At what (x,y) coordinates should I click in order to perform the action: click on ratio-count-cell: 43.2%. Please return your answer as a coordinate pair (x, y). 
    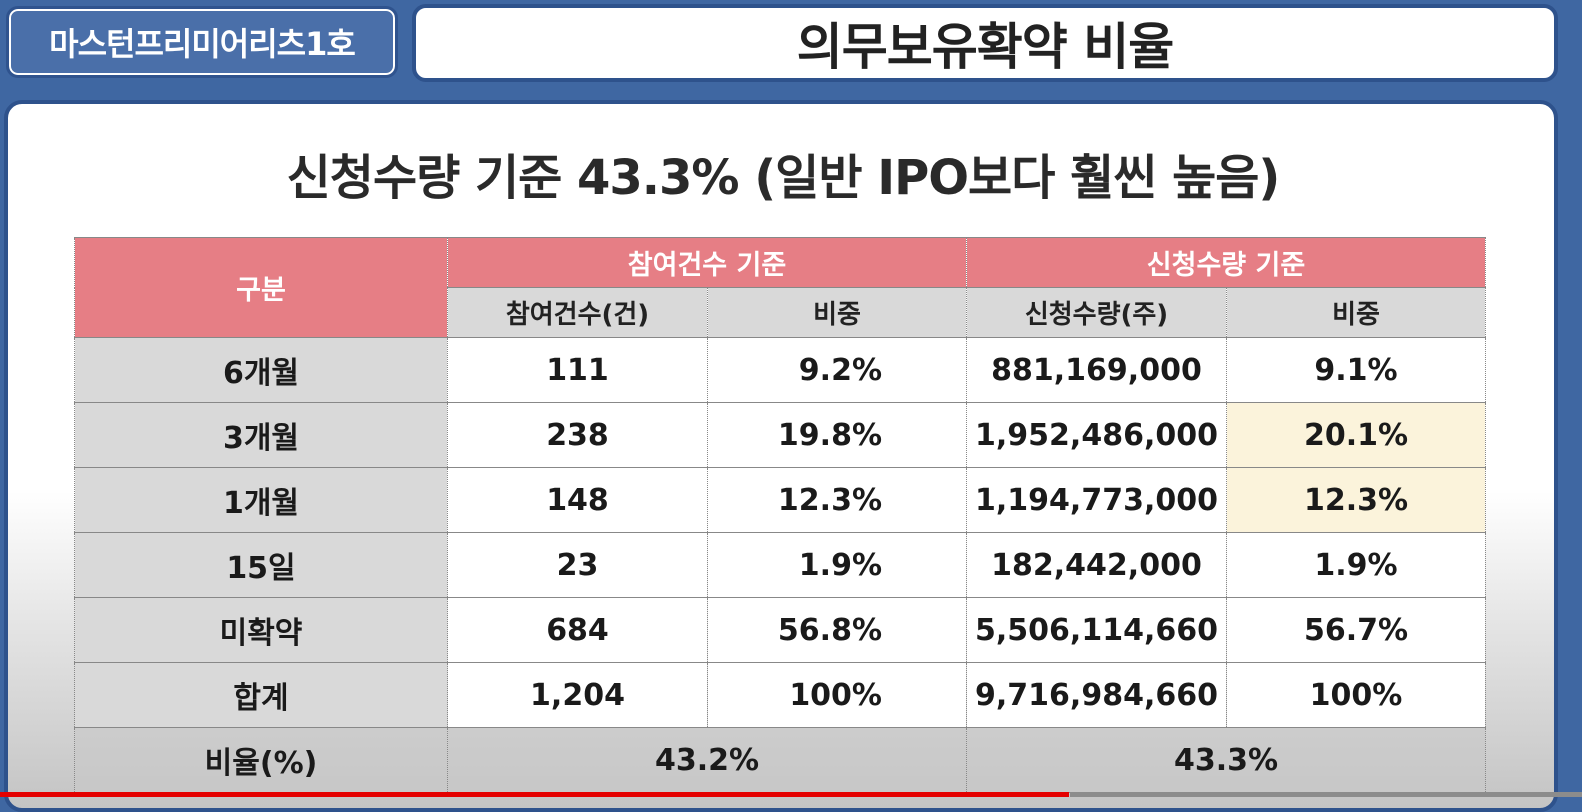
    Looking at the image, I should click on (707, 760).